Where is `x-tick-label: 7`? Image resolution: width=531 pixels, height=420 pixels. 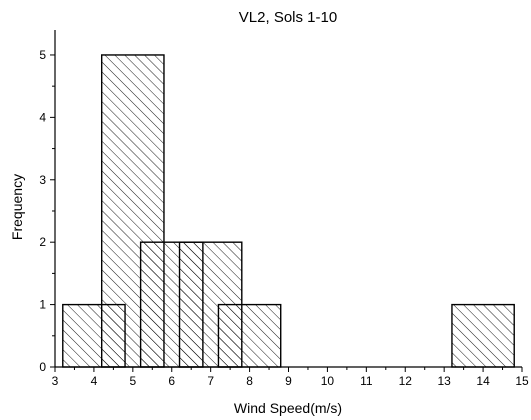
x-tick-label: 7 is located at coordinates (210, 381).